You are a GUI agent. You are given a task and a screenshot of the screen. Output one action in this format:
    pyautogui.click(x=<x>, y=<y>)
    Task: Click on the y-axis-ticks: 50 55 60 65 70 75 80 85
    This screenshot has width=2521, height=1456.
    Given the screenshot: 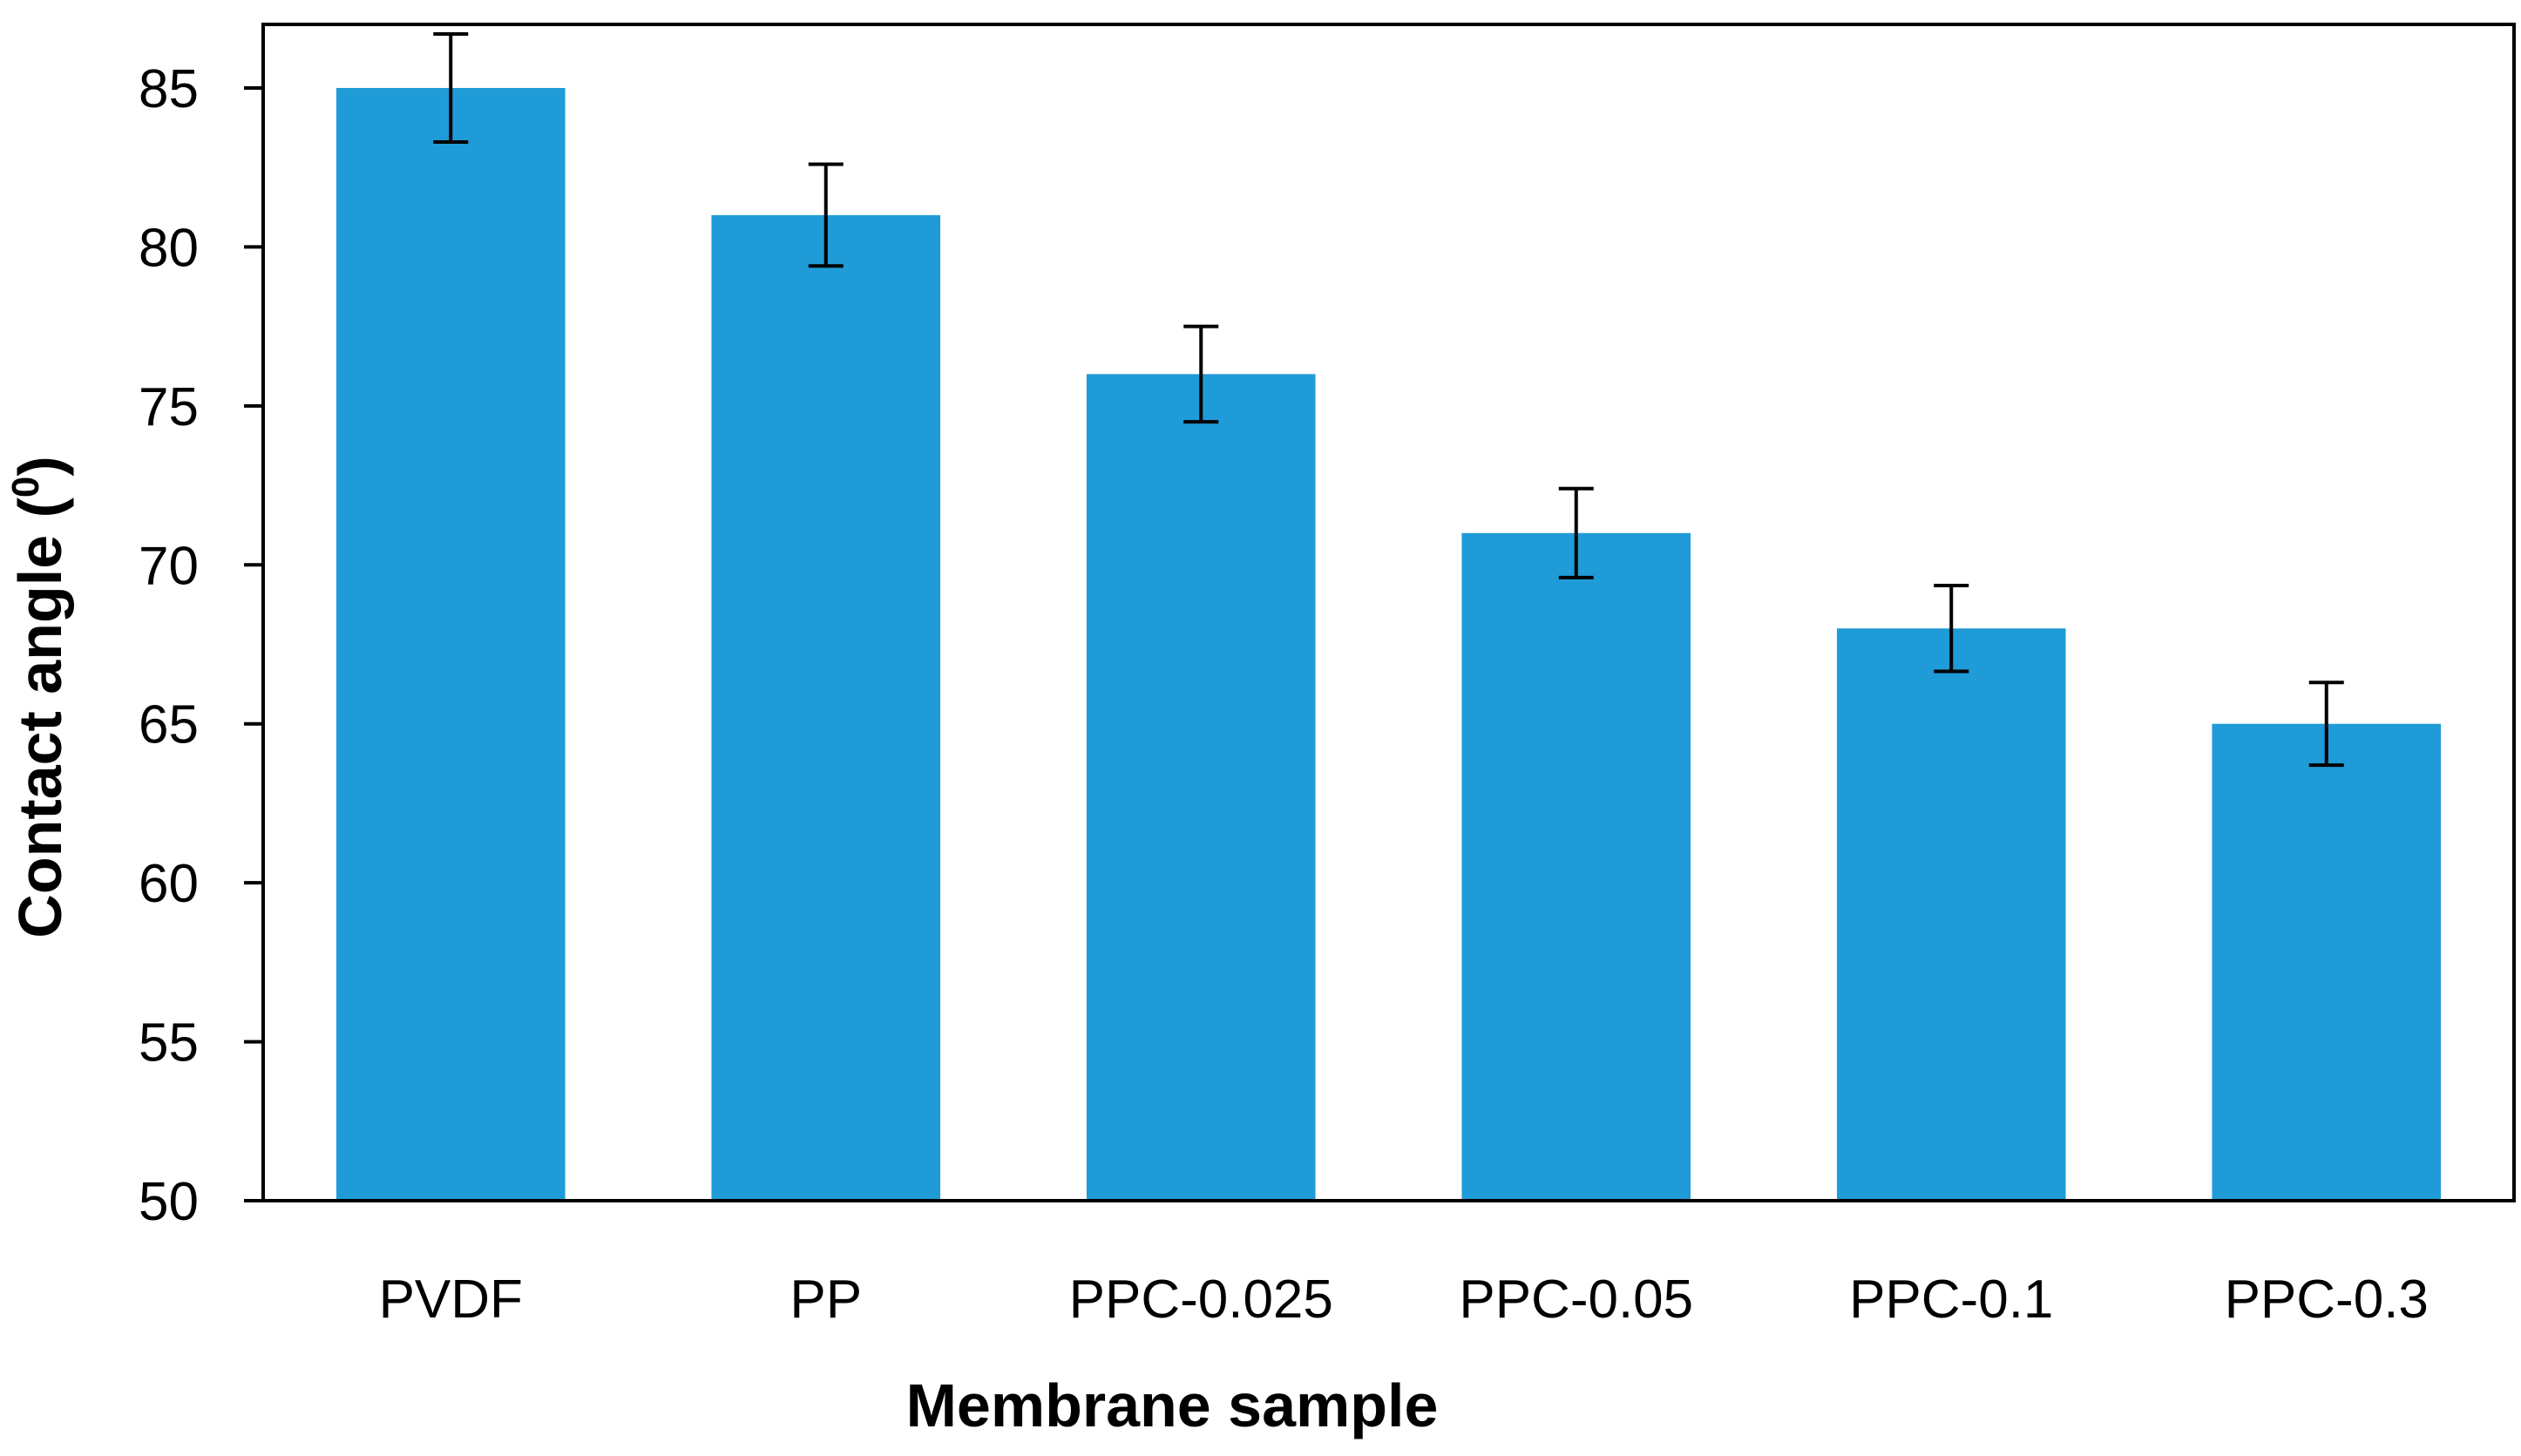 What is the action you would take?
    pyautogui.click(x=201, y=645)
    